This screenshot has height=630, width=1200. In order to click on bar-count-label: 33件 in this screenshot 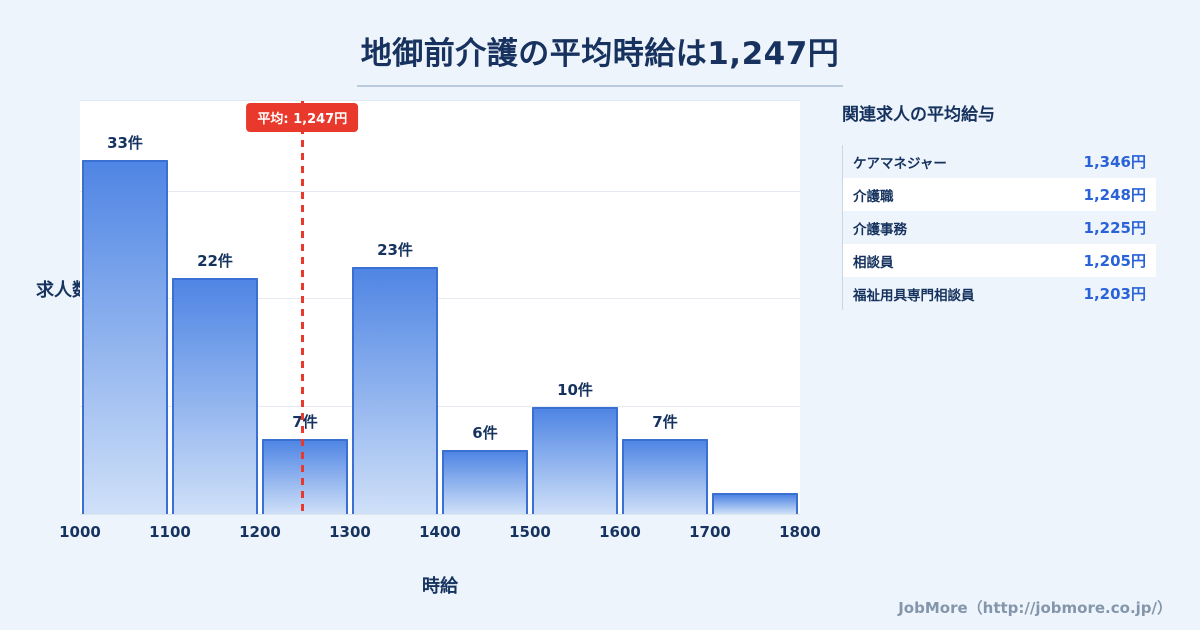, I will do `click(125, 143)`.